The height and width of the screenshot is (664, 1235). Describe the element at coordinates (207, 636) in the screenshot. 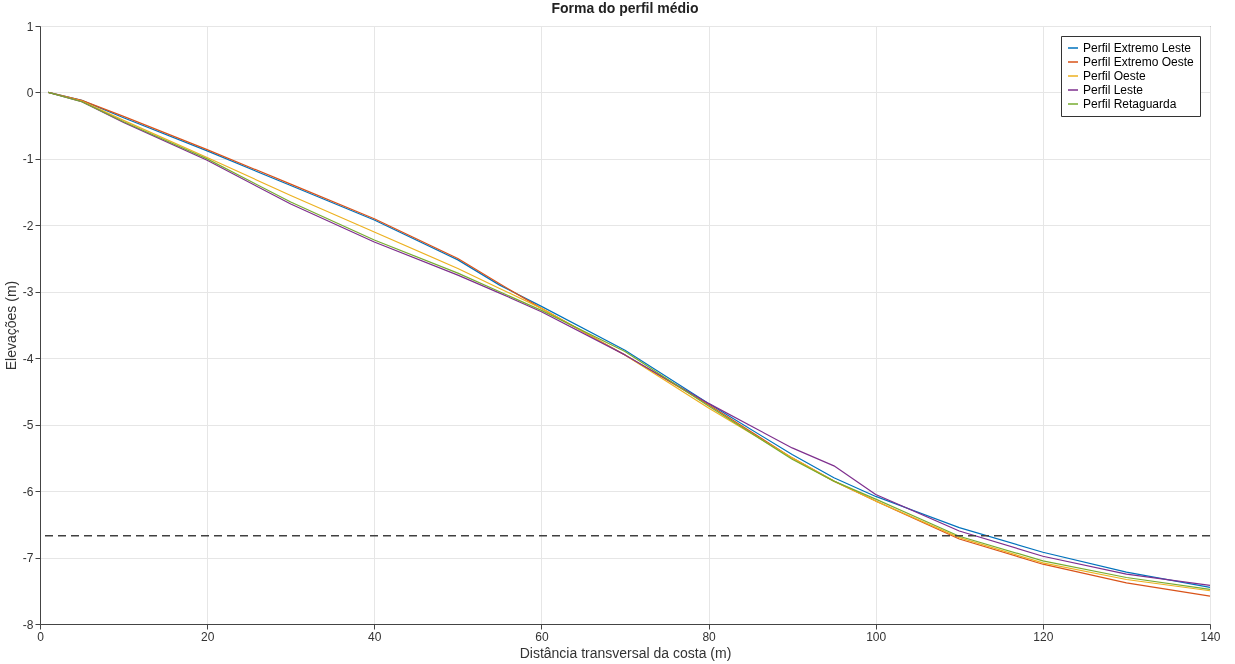

I see `x-tick-label: 20` at that location.